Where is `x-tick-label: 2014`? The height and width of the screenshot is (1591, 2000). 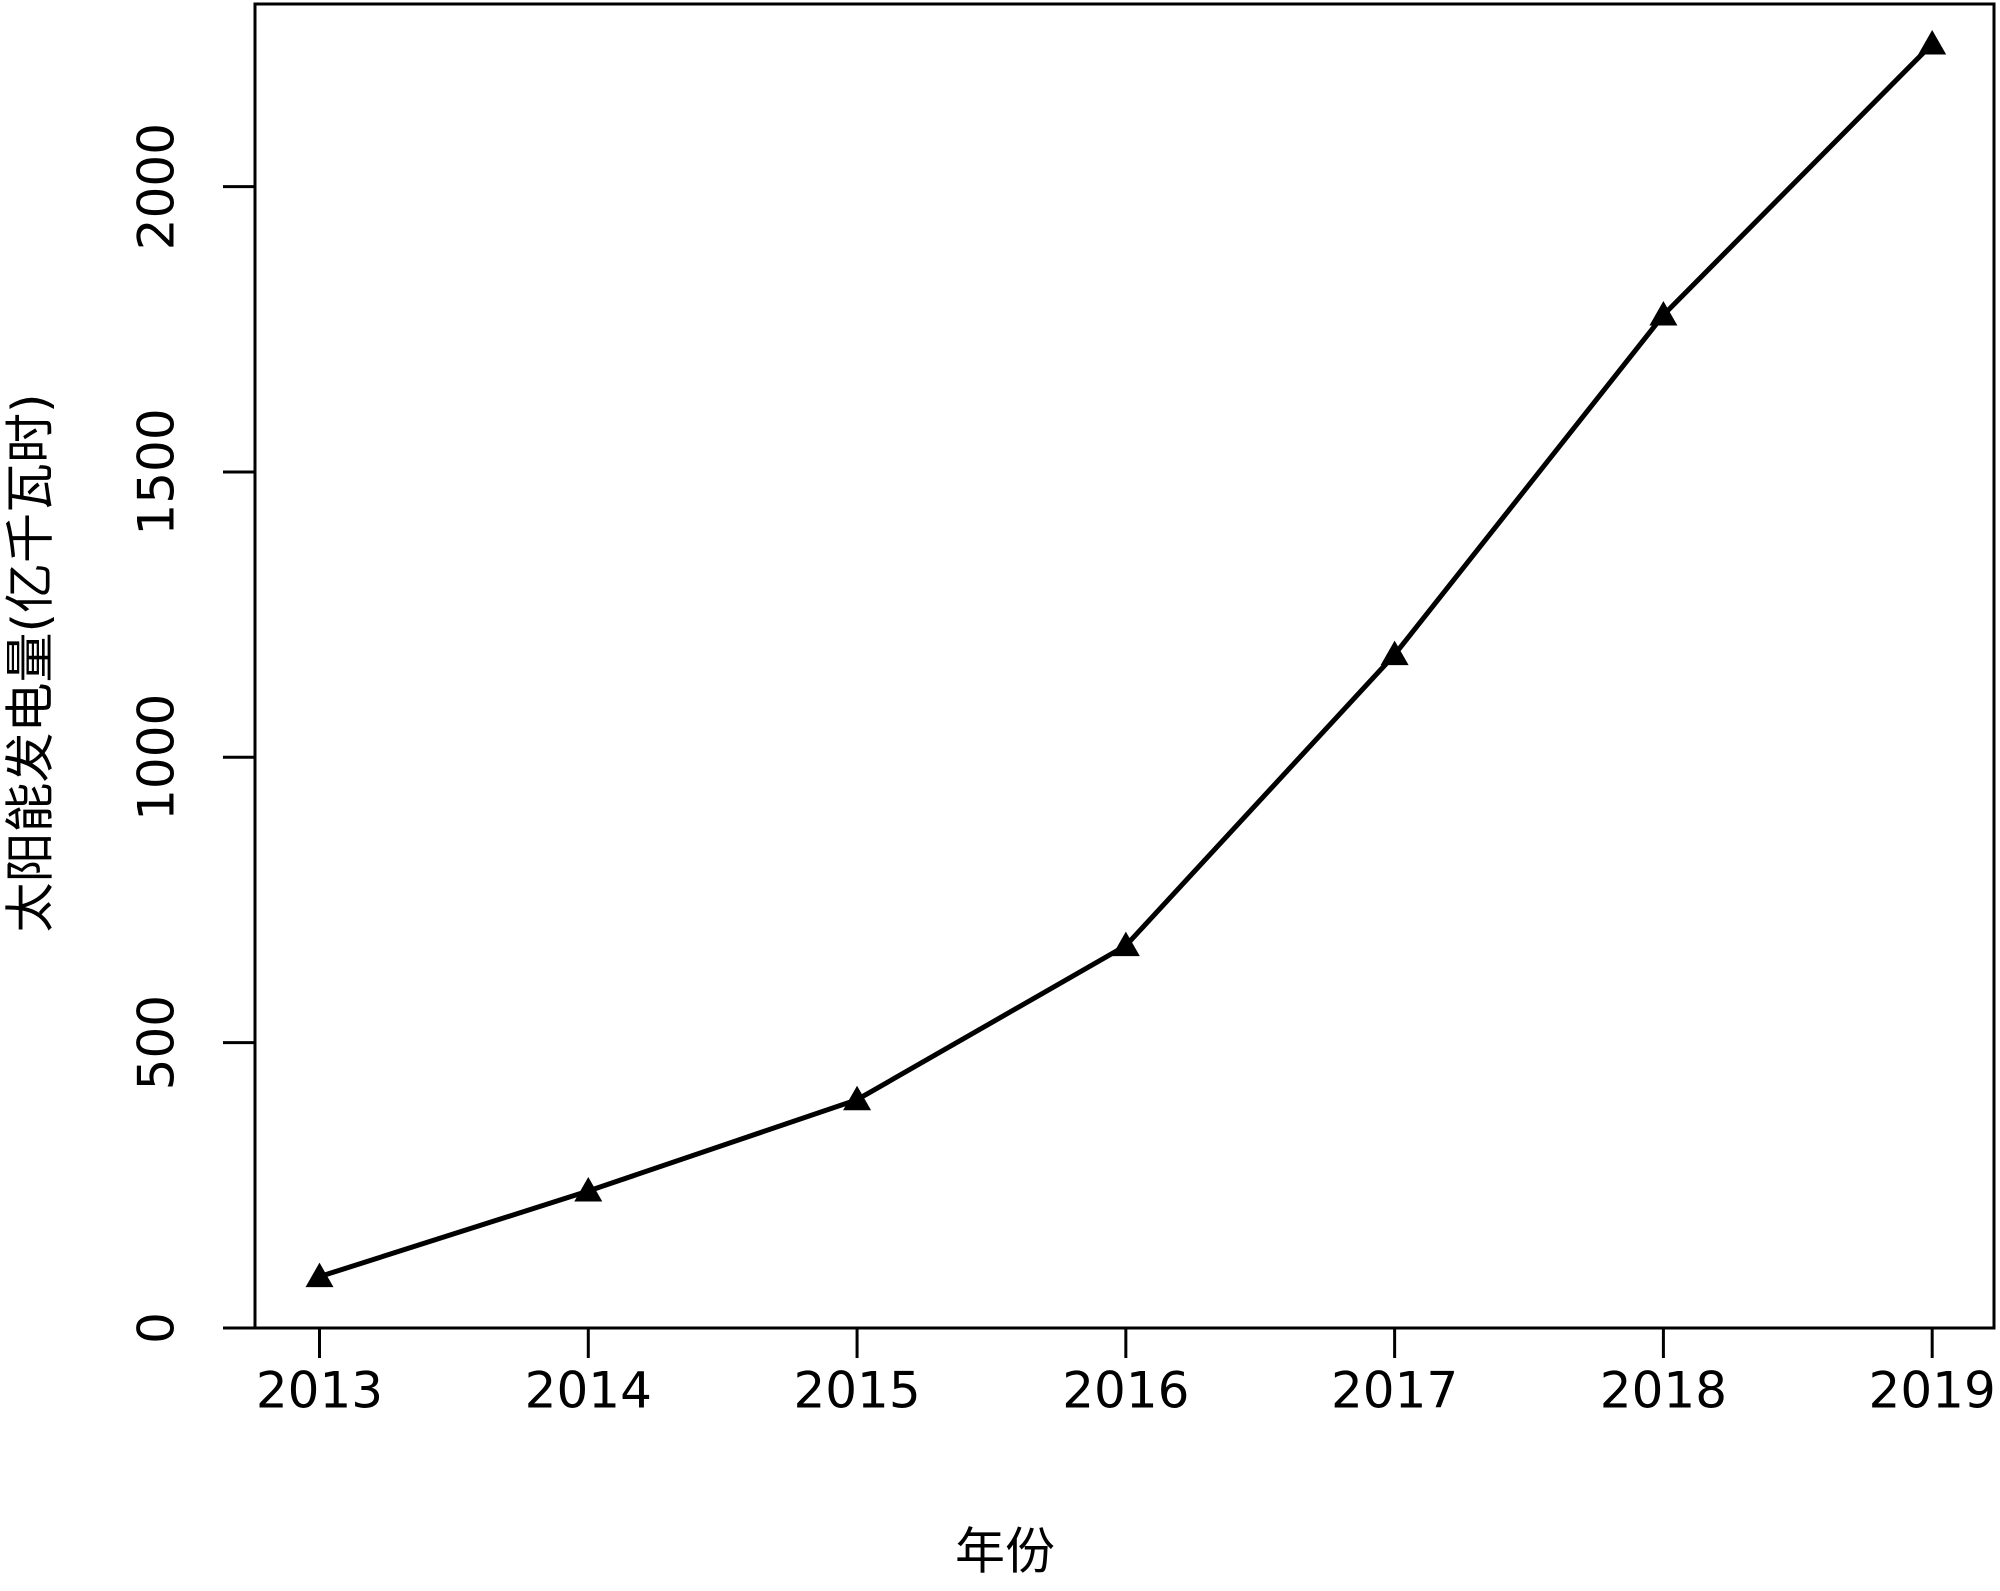 x-tick-label: 2014 is located at coordinates (588, 1391).